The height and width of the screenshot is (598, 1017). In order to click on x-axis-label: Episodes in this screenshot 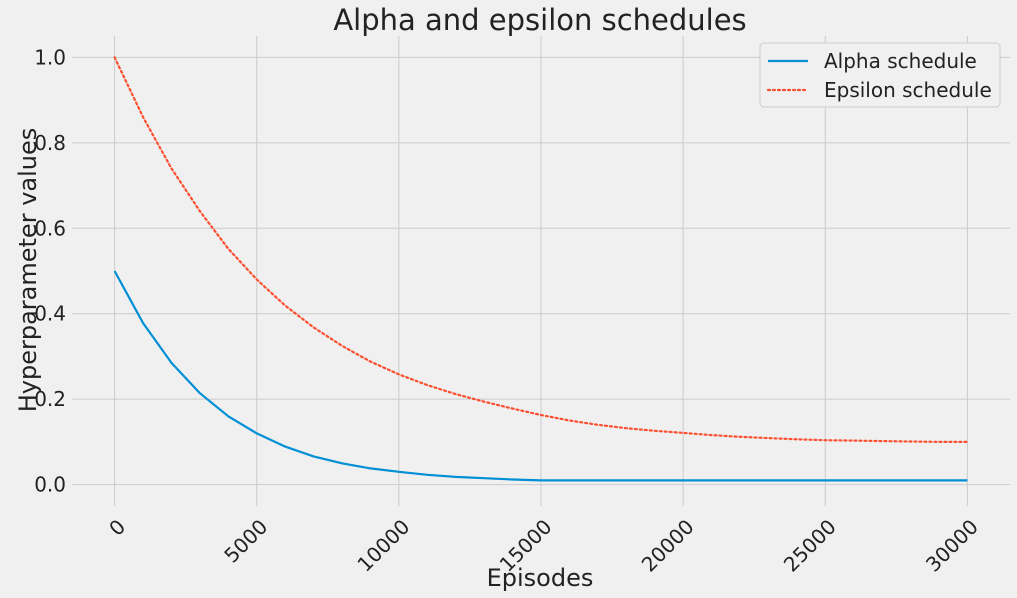, I will do `click(540, 578)`.